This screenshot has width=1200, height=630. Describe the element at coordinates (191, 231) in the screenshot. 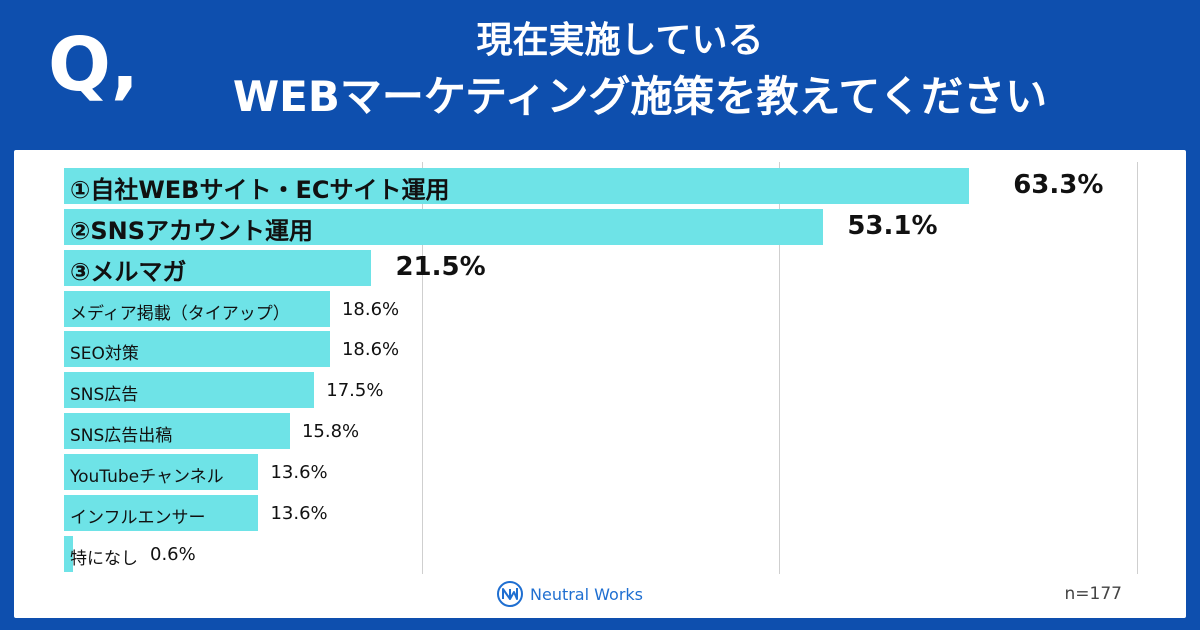

I see `bar-label: ②SNSアカウント運用` at that location.